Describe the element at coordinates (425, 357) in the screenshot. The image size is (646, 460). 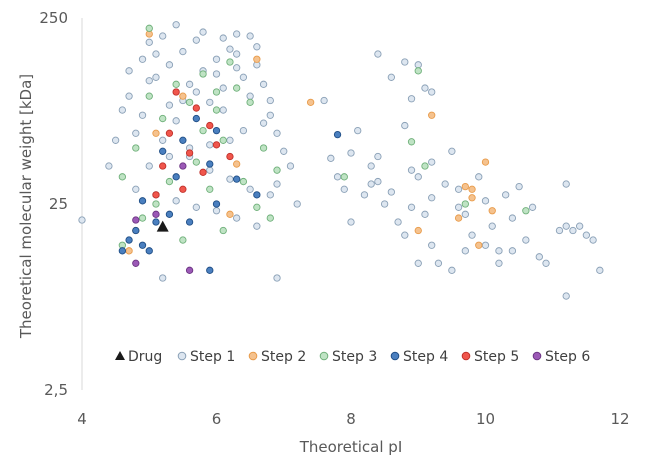
I see `legend-label-step-4: Step 4` at that location.